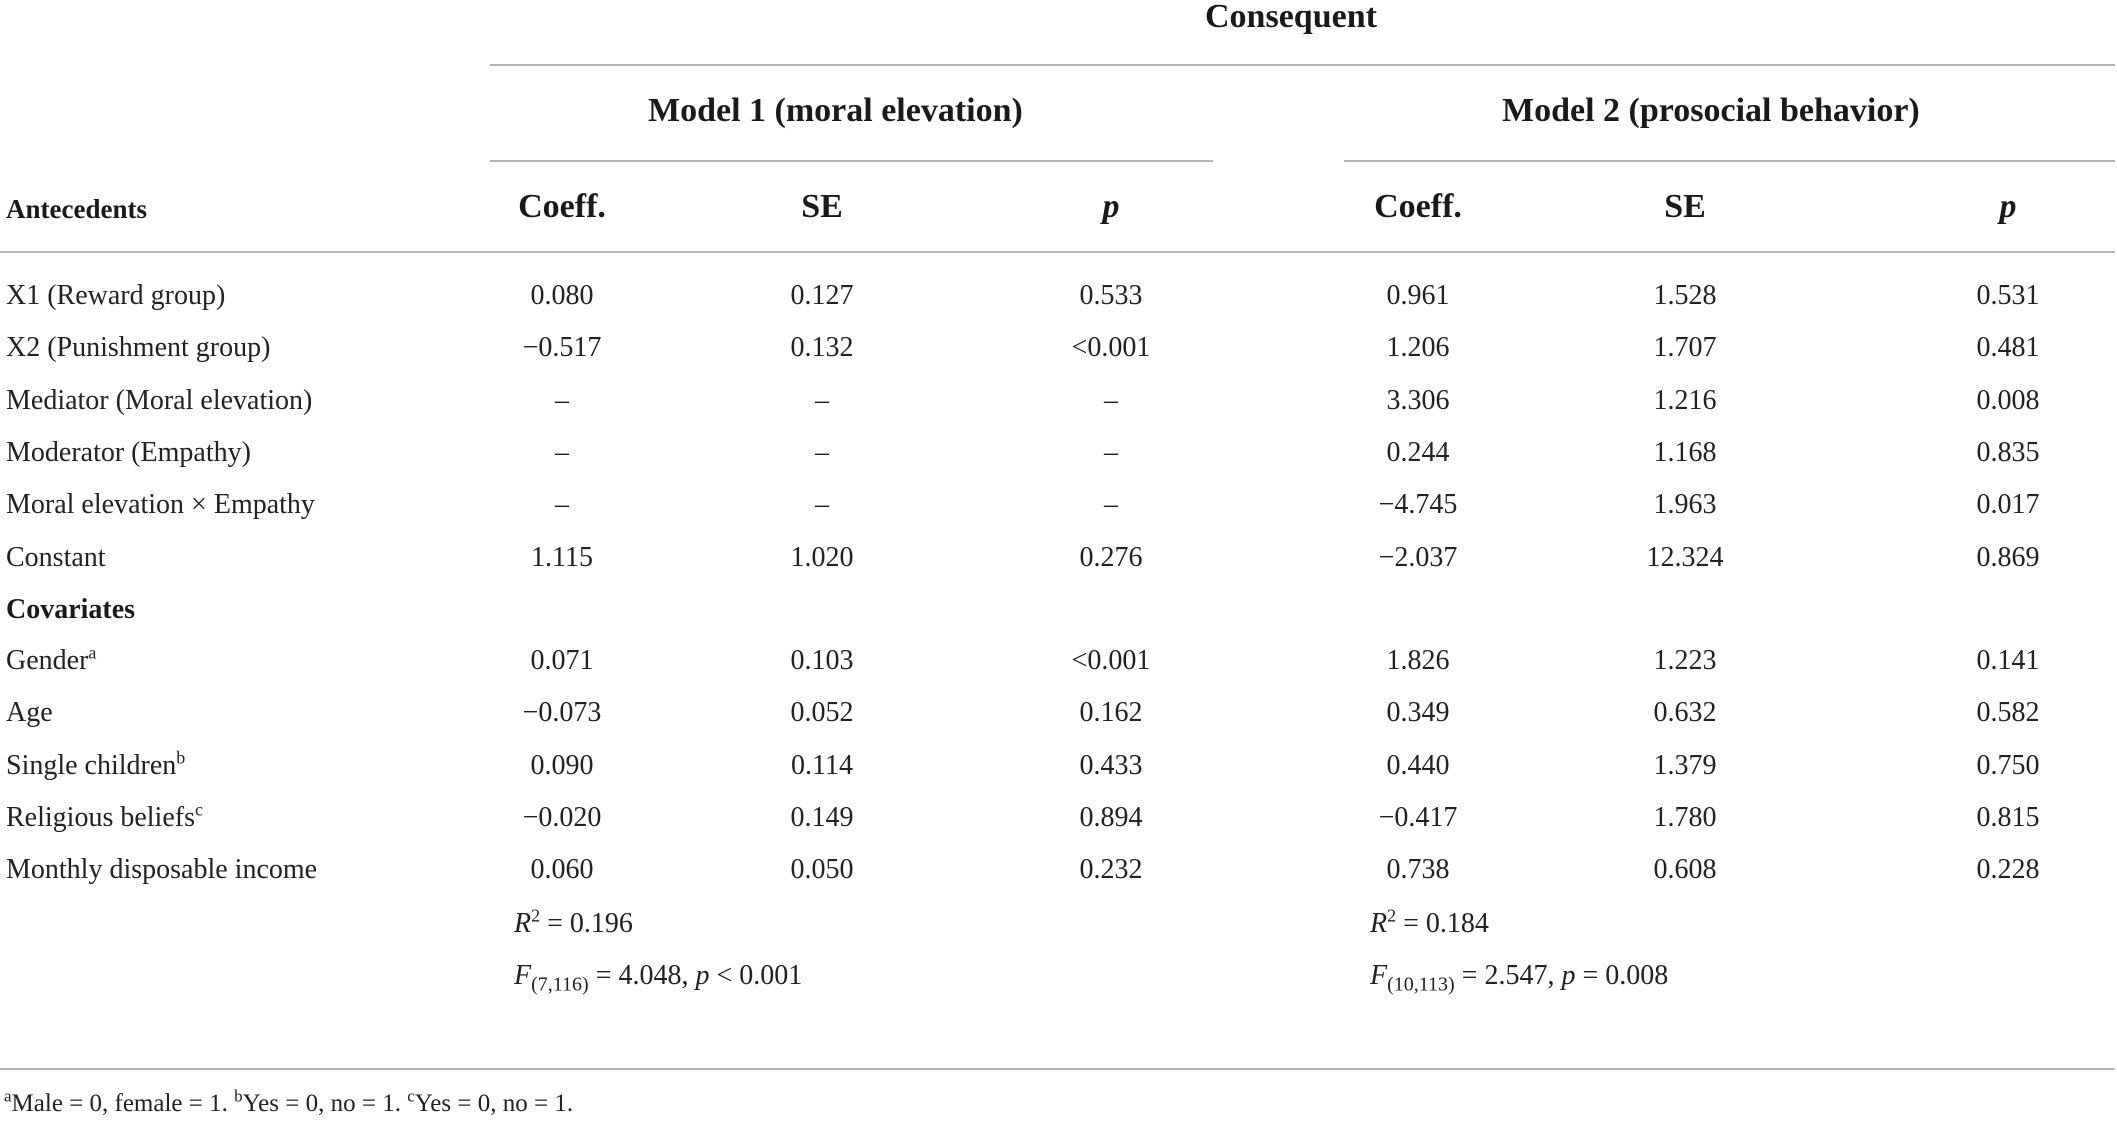 The image size is (2117, 1125). What do you see at coordinates (100, 817) in the screenshot?
I see `row-label-text: Religious beliefs` at bounding box center [100, 817].